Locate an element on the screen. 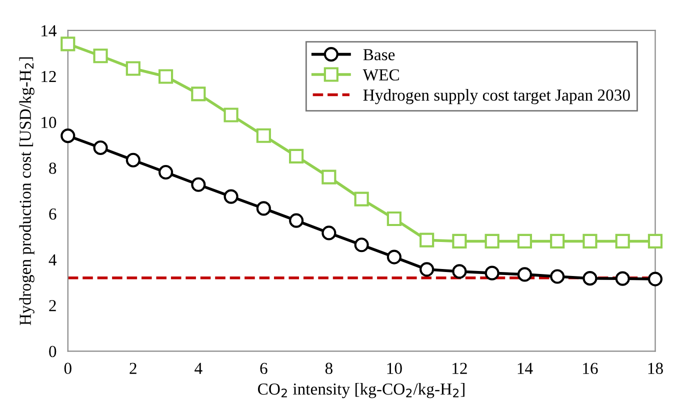 The image size is (679, 406). legend-label: Hydrogen supply cost target Japan 2030 is located at coordinates (496, 96).